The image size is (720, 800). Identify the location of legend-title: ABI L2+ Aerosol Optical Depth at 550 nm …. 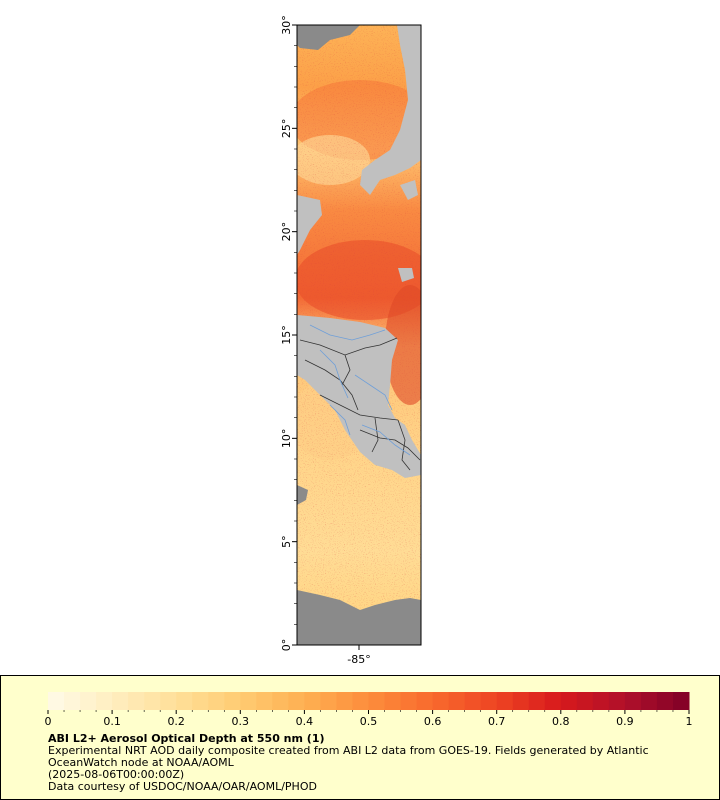
(186, 738).